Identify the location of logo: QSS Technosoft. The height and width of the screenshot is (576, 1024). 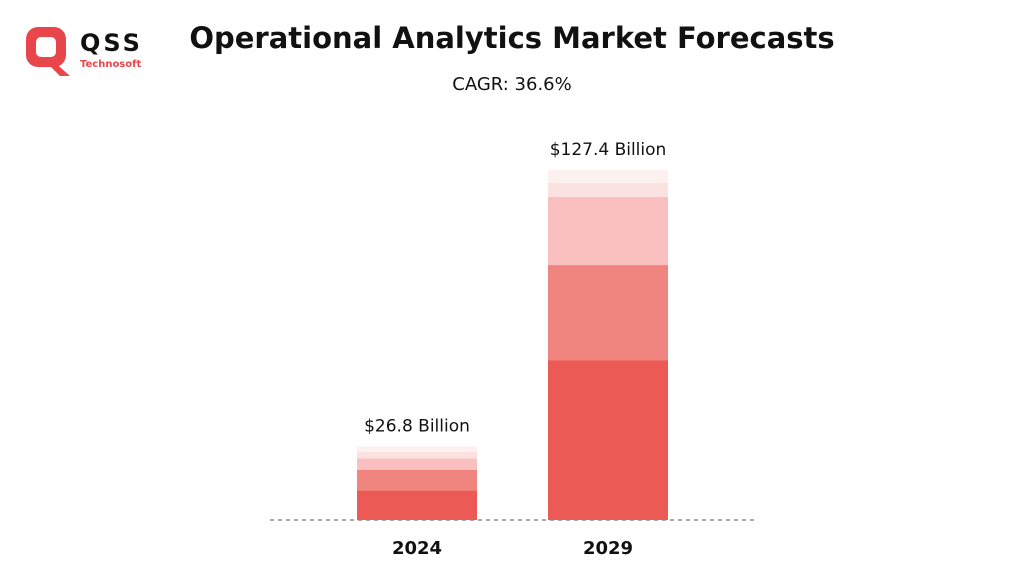
(84, 51).